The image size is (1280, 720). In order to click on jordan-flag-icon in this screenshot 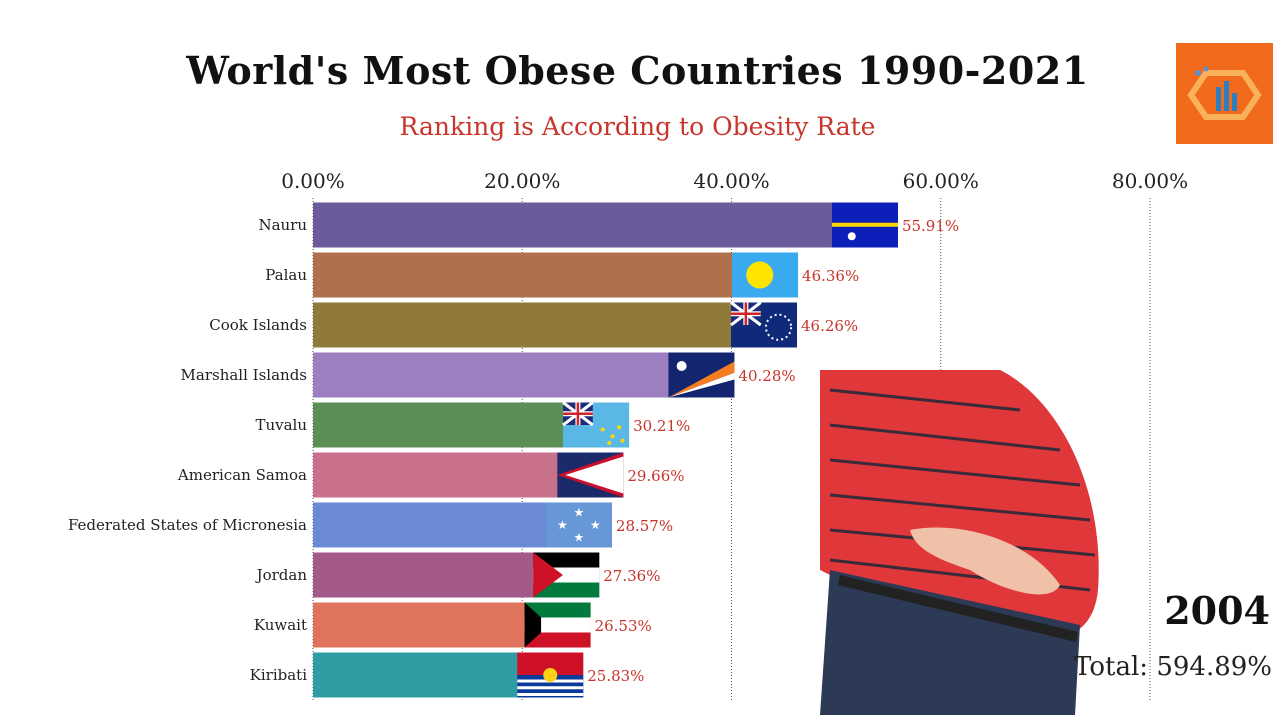, I will do `click(566, 575)`.